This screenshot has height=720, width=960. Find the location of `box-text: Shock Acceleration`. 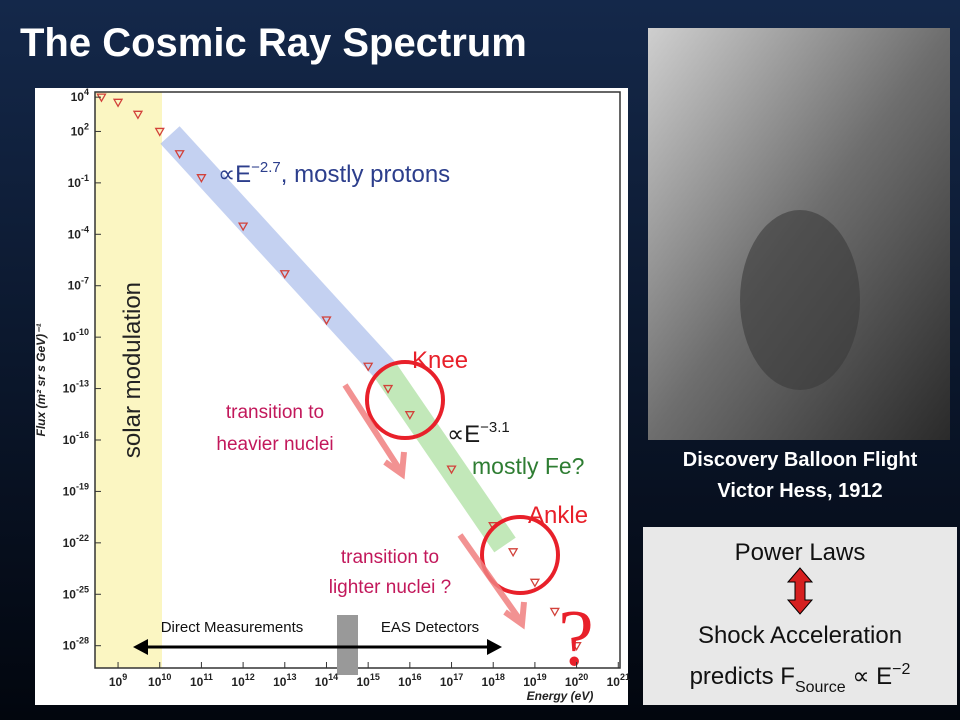

box-text: Shock Acceleration is located at coordinates (800, 635).